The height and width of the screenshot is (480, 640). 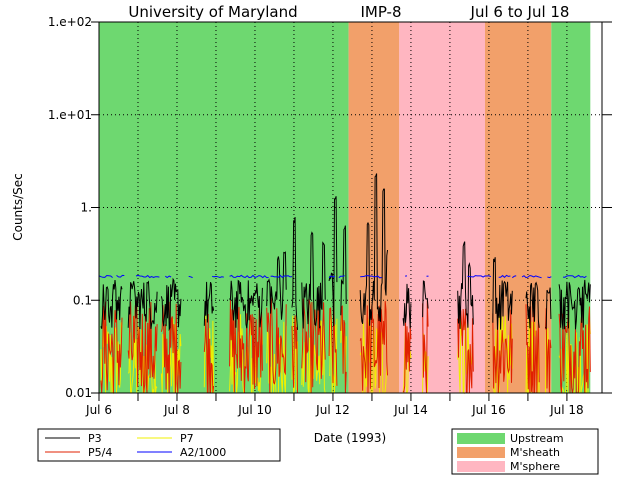 What do you see at coordinates (95, 438) in the screenshot?
I see `legend-label-p3: P3` at bounding box center [95, 438].